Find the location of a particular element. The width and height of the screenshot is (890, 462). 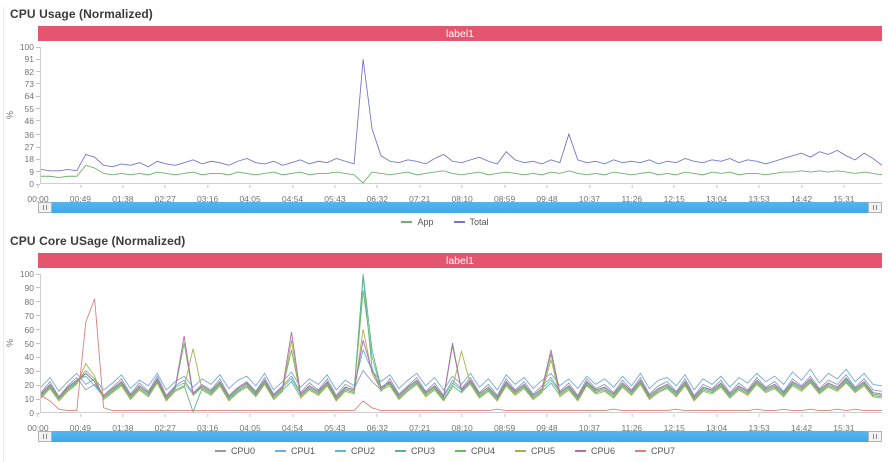

legend-item-cpu4: CPU4 is located at coordinates (475, 451).